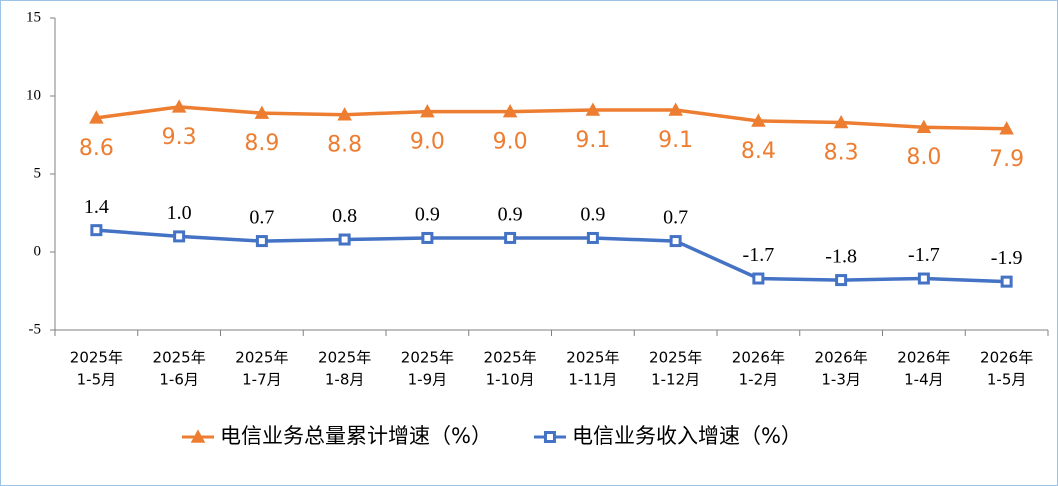 The height and width of the screenshot is (486, 1058). What do you see at coordinates (96, 207) in the screenshot?
I see `data-label: 1.4` at bounding box center [96, 207].